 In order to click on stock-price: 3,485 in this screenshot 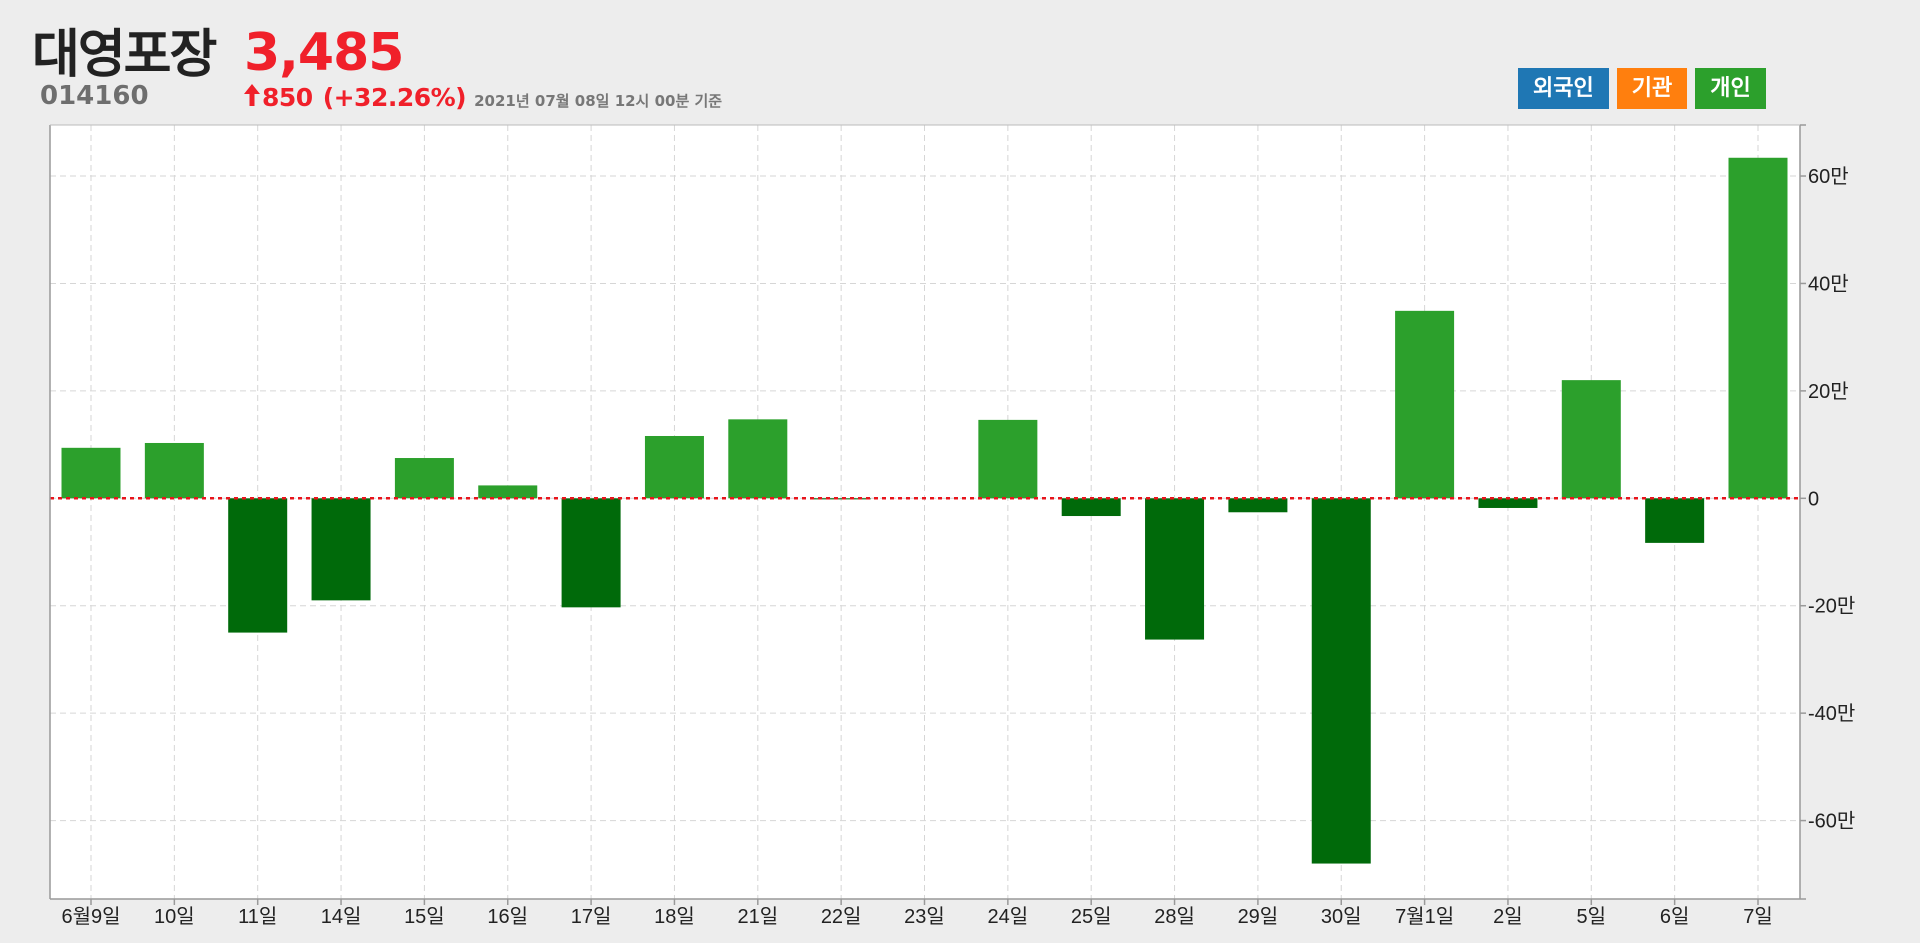, I will do `click(324, 53)`.